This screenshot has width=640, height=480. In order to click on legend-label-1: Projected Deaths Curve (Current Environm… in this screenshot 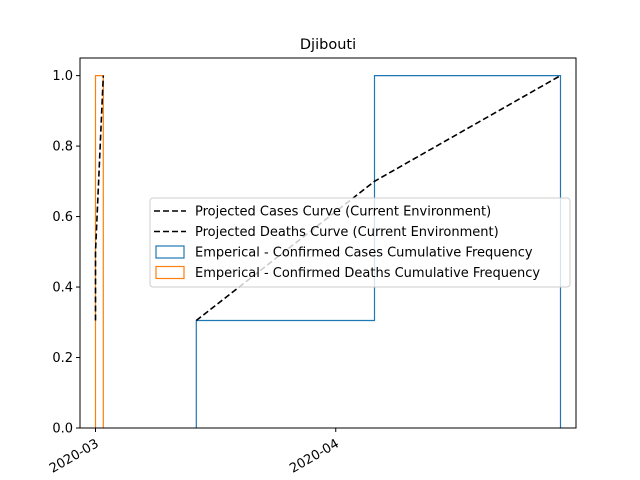, I will do `click(347, 232)`.